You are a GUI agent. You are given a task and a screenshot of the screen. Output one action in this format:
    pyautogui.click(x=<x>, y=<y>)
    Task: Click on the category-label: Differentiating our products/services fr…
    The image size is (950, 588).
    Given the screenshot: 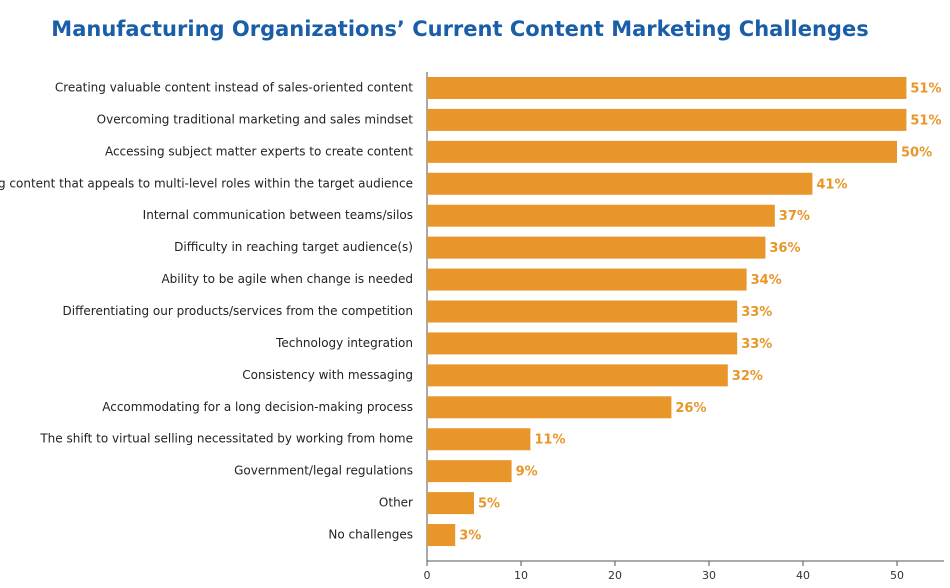 What is the action you would take?
    pyautogui.click(x=238, y=311)
    